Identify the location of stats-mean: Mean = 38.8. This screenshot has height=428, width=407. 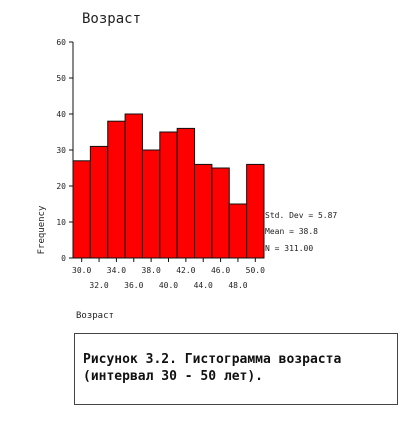
(291, 231).